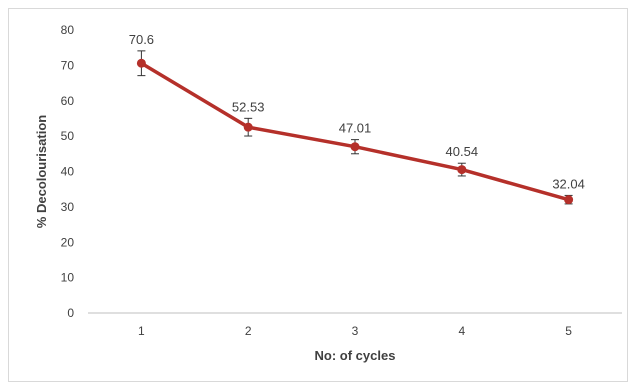 The image size is (635, 388). What do you see at coordinates (355, 355) in the screenshot?
I see `x-axis-title: No: of cycles` at bounding box center [355, 355].